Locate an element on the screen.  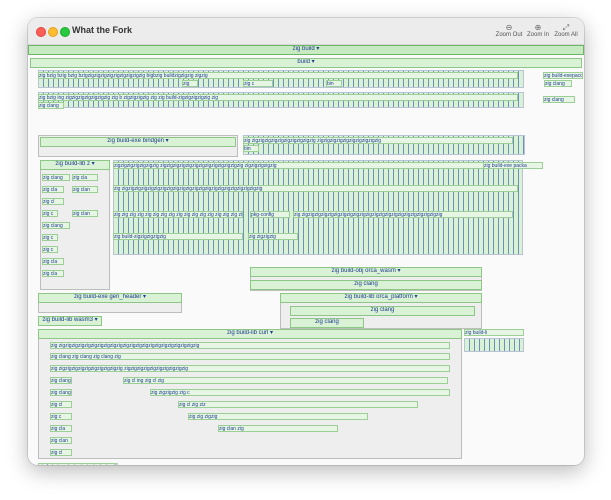
bar-z-zig-clan-2: zig clan is located at coordinates (85, 189).